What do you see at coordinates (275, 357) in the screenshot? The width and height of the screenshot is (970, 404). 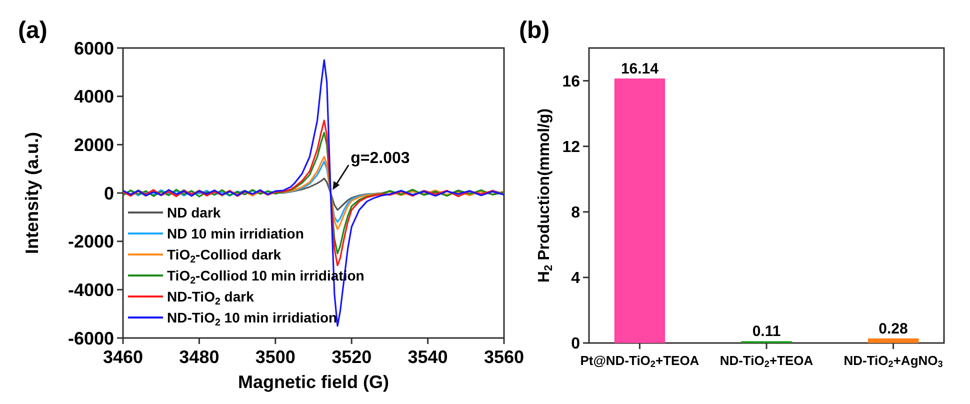 I see `x-tick-label: 3500` at bounding box center [275, 357].